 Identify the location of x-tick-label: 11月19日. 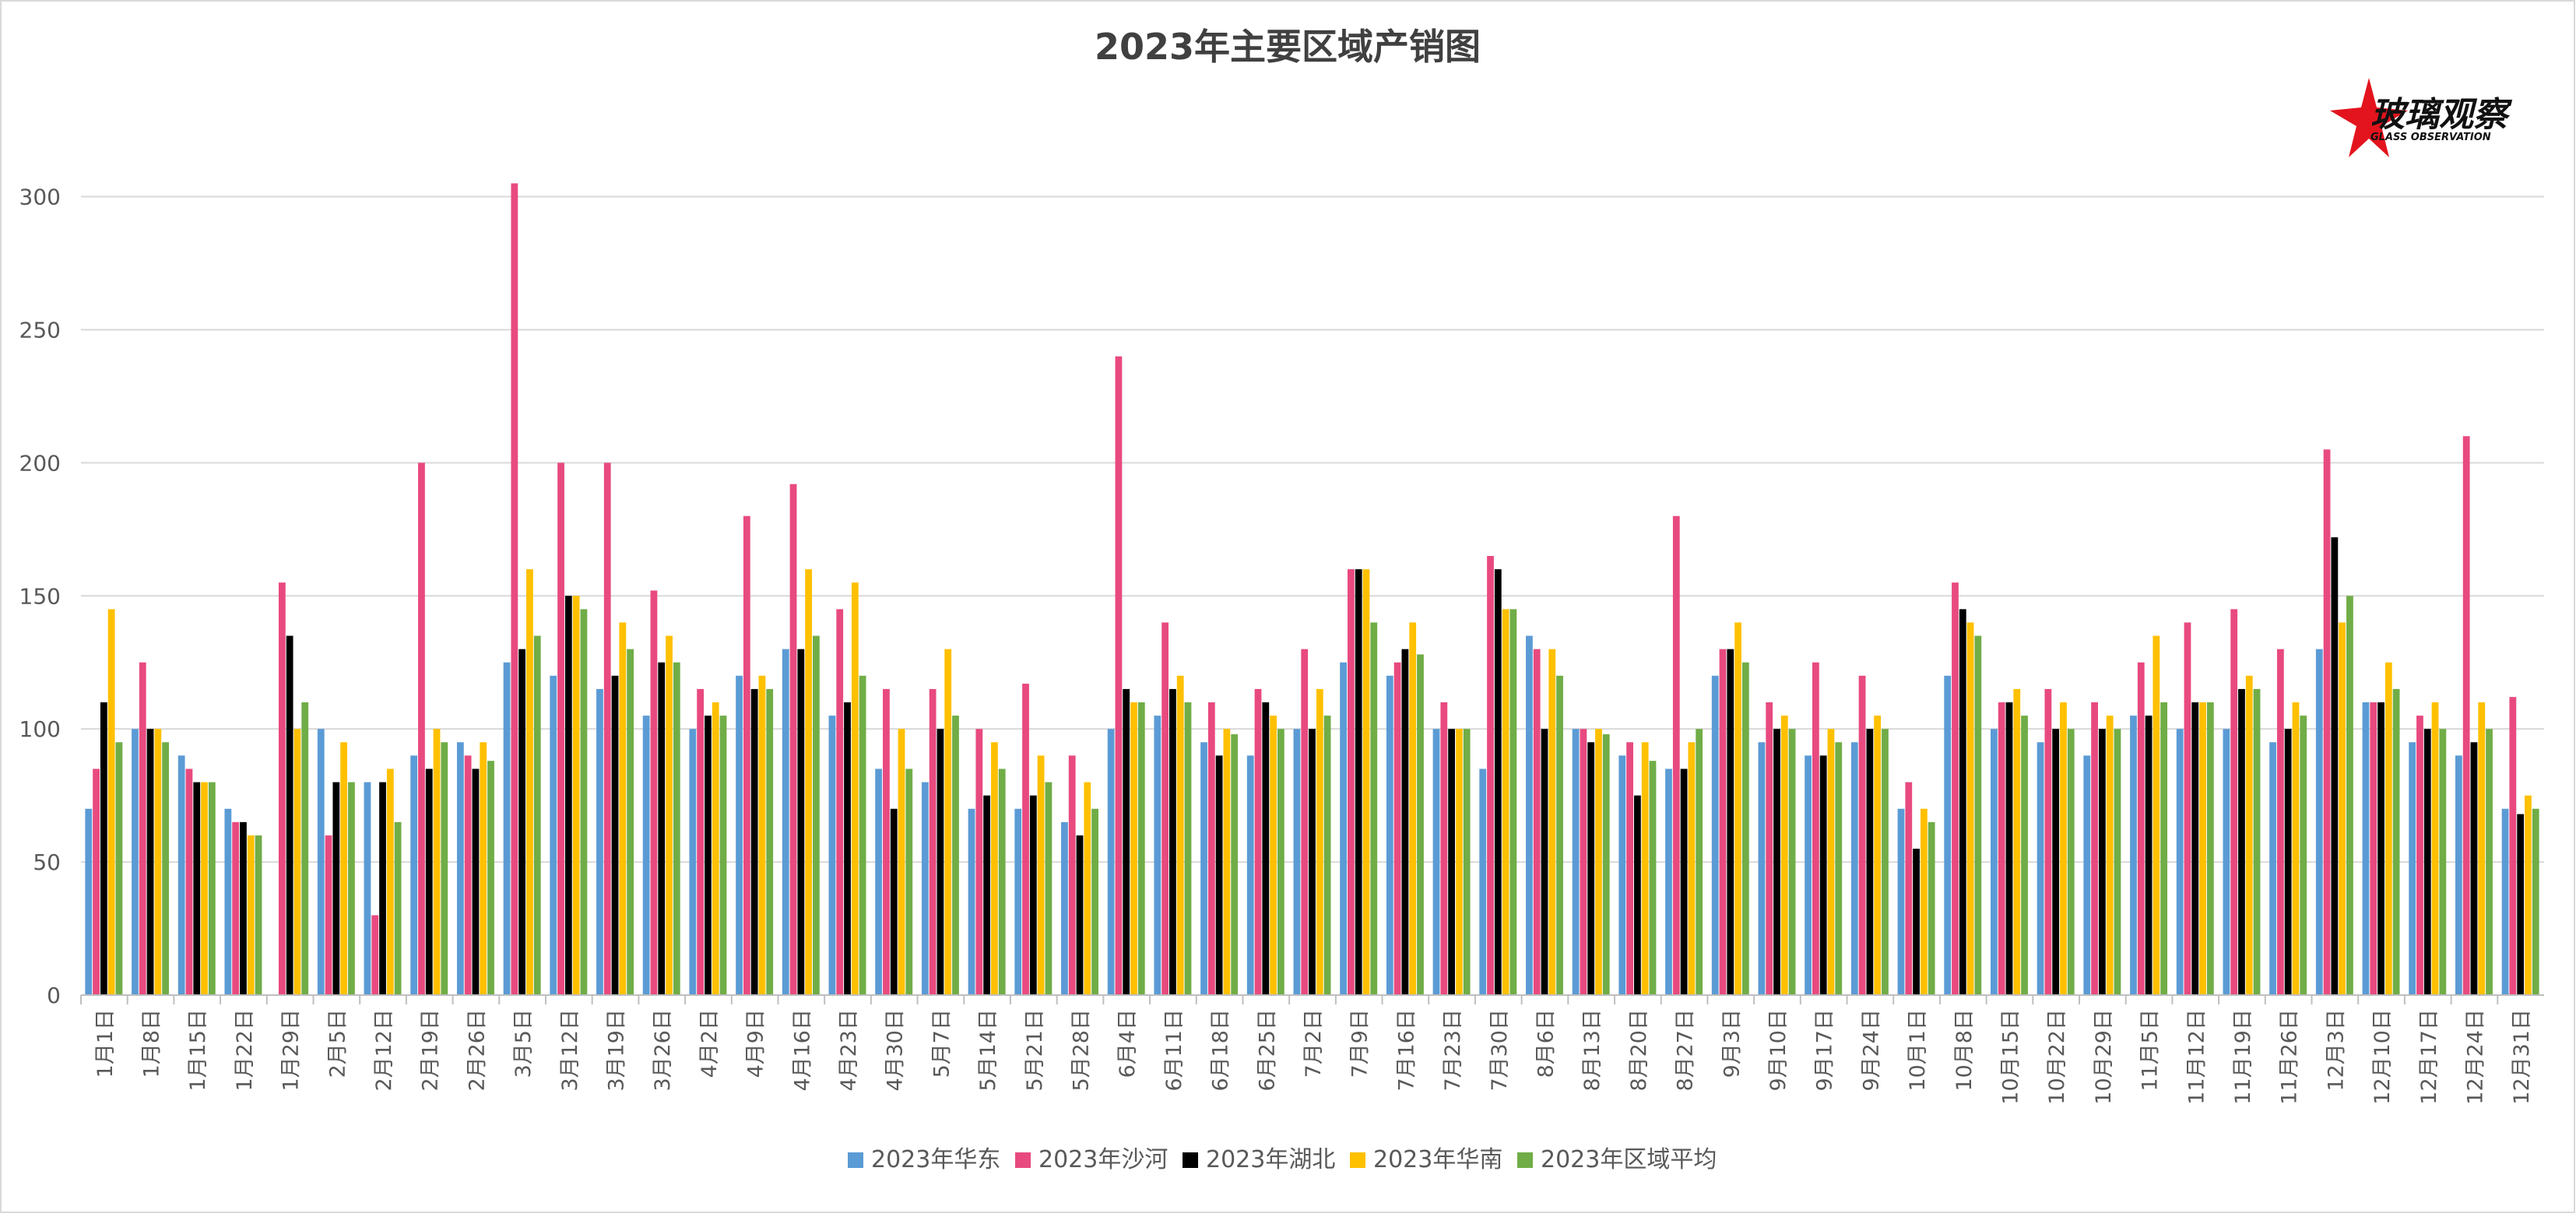
(2243, 1057).